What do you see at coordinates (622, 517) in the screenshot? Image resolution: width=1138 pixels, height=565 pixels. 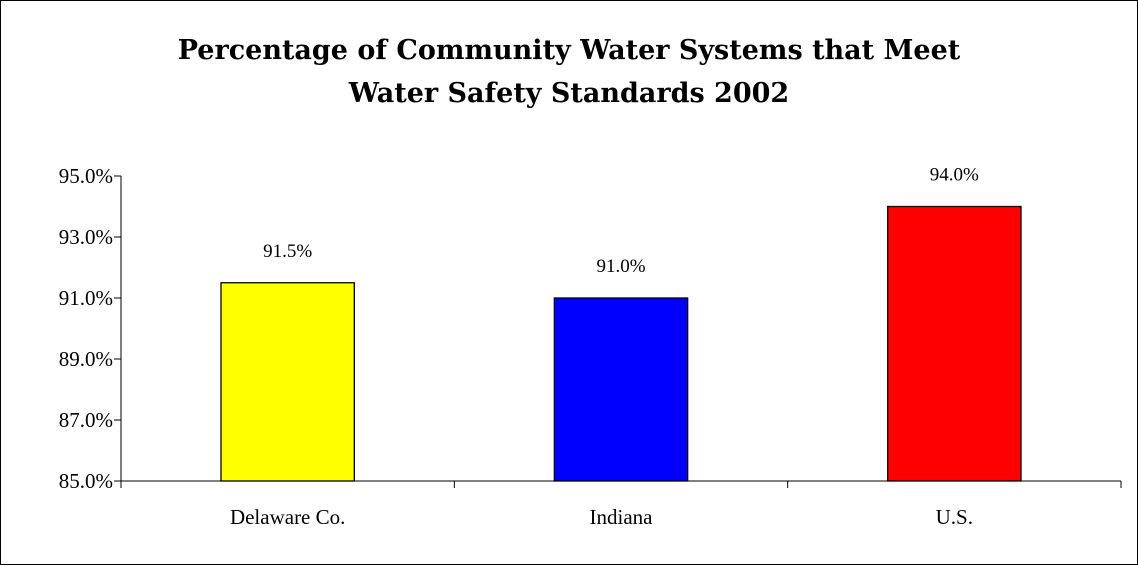 I see `category-label: Indiana` at bounding box center [622, 517].